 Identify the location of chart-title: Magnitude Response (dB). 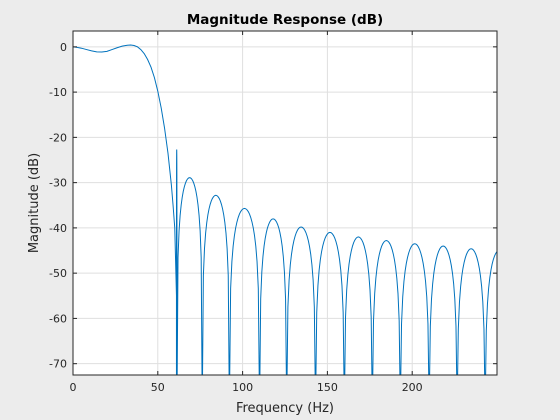
(285, 20).